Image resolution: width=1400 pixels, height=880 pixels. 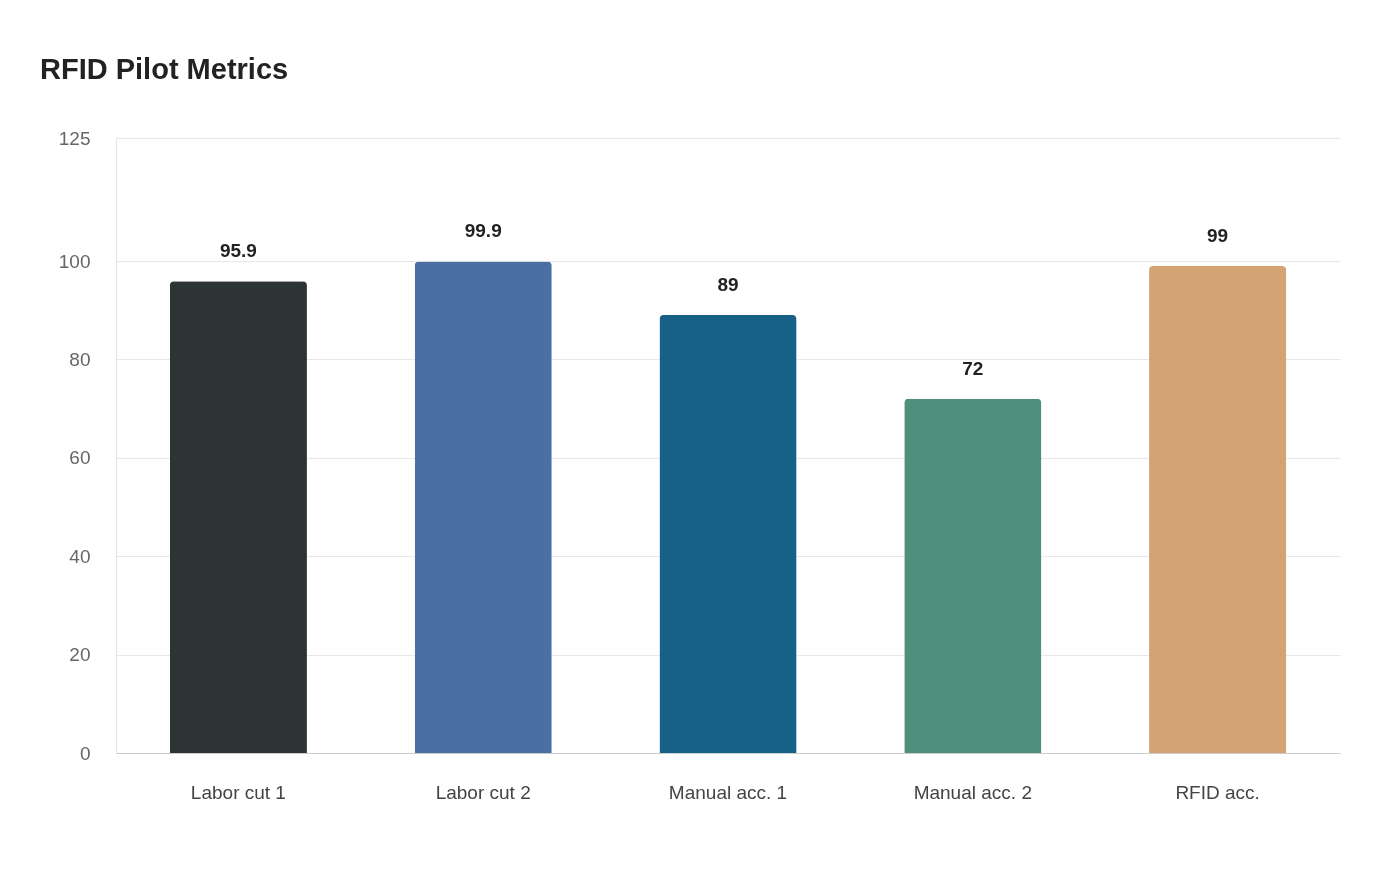 I want to click on x-tick-label: Labor cut 1, so click(x=238, y=792).